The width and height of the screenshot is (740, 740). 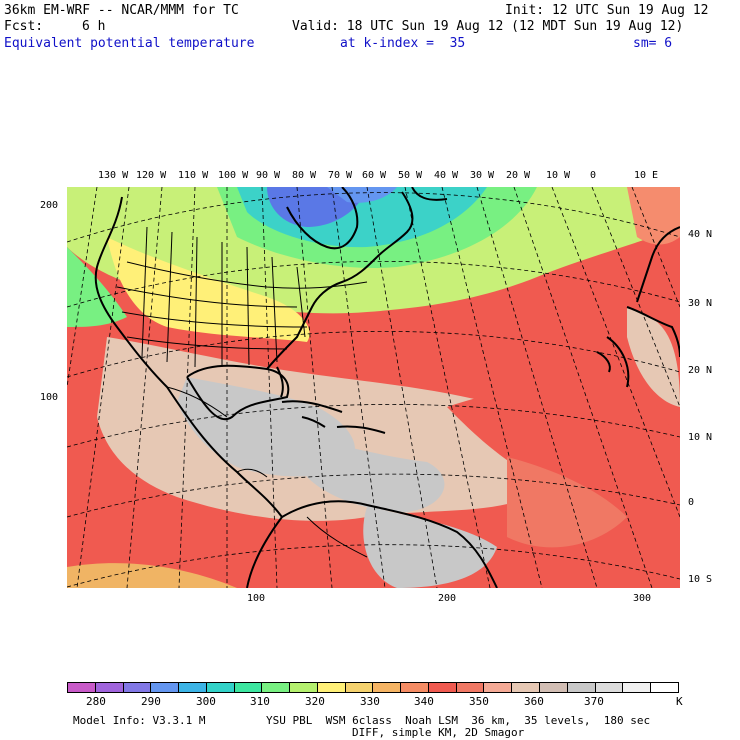 I want to click on colorbar-tick-label: 340, so click(x=424, y=701).